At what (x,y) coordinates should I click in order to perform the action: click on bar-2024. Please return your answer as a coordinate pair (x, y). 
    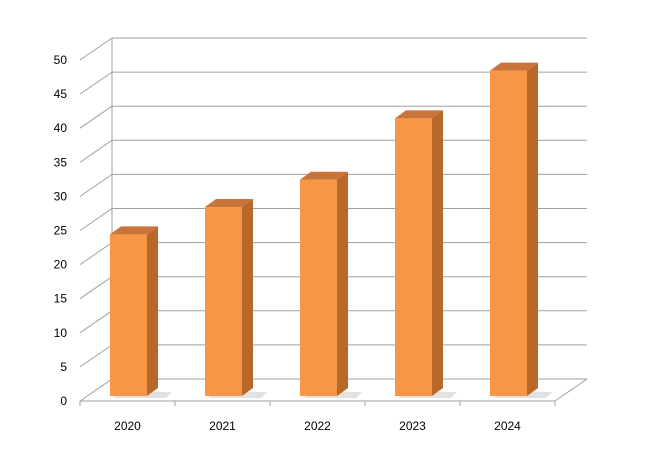
    Looking at the image, I should click on (521, 230).